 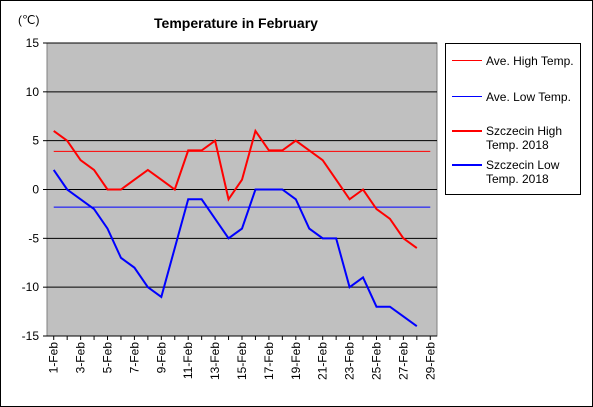 What do you see at coordinates (33, 43) in the screenshot?
I see `y-tick-label: 15` at bounding box center [33, 43].